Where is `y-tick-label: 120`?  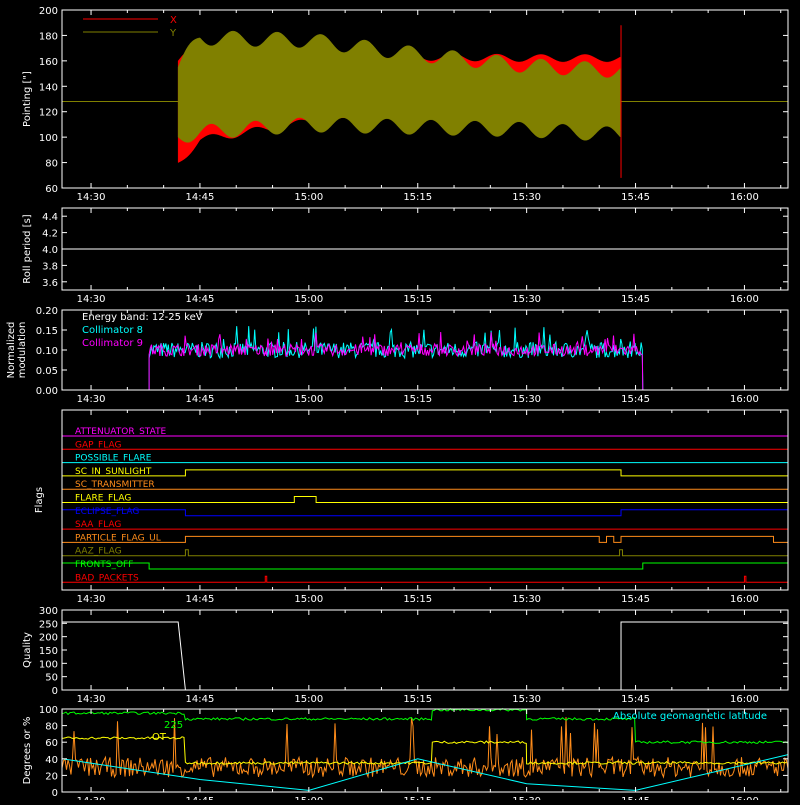
y-tick-label: 120 is located at coordinates (48, 113).